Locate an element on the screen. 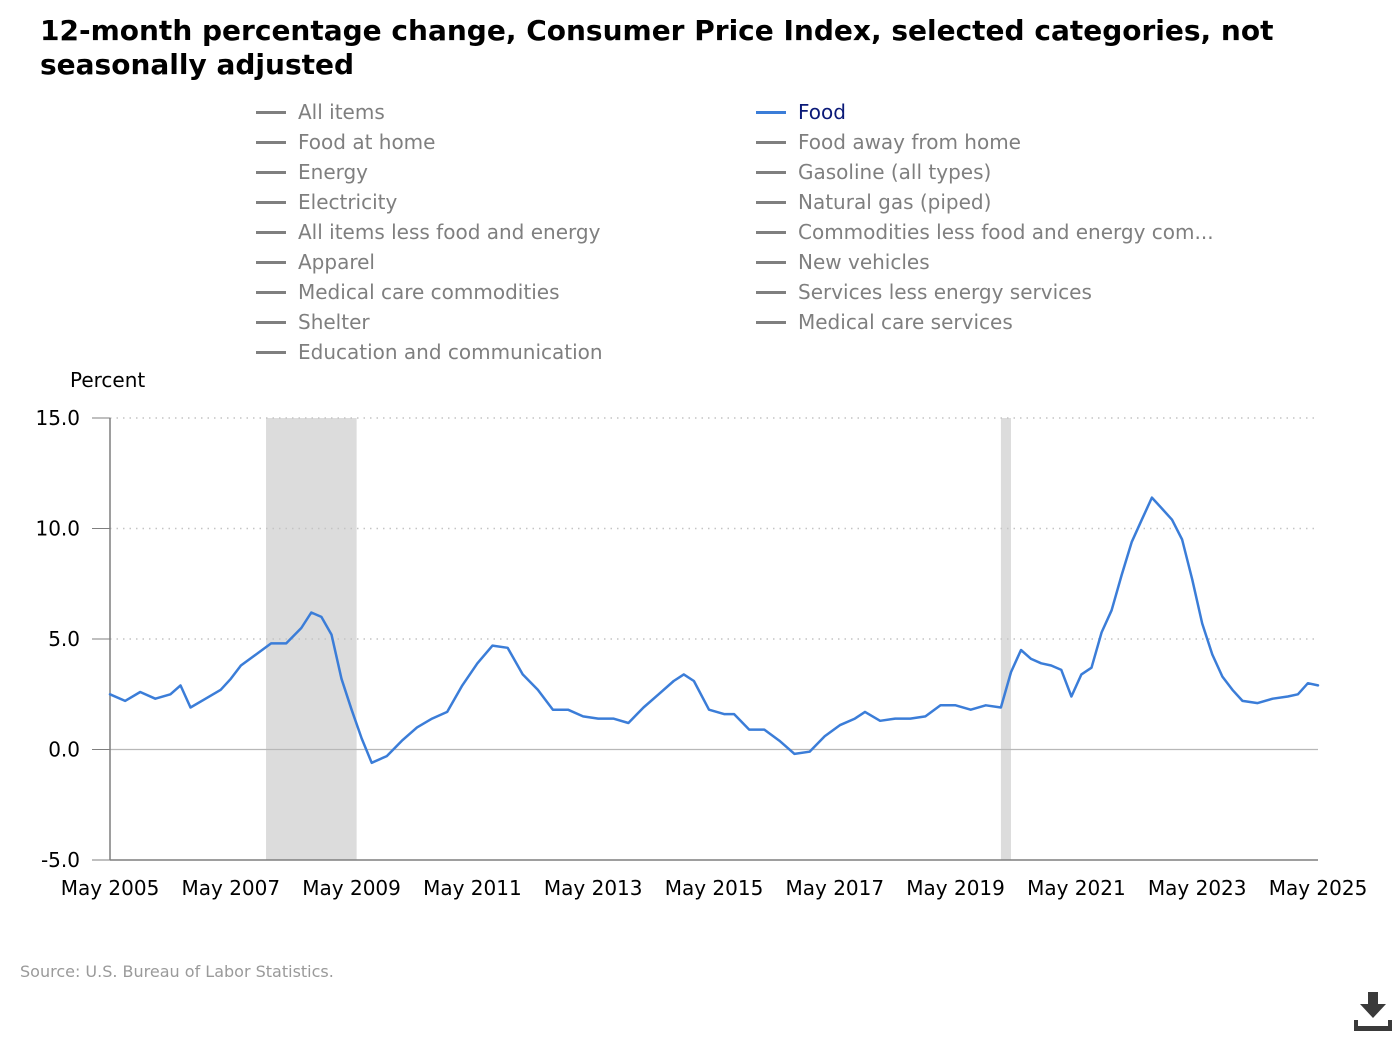  legend-label: Gasoline (all types) is located at coordinates (895, 172).